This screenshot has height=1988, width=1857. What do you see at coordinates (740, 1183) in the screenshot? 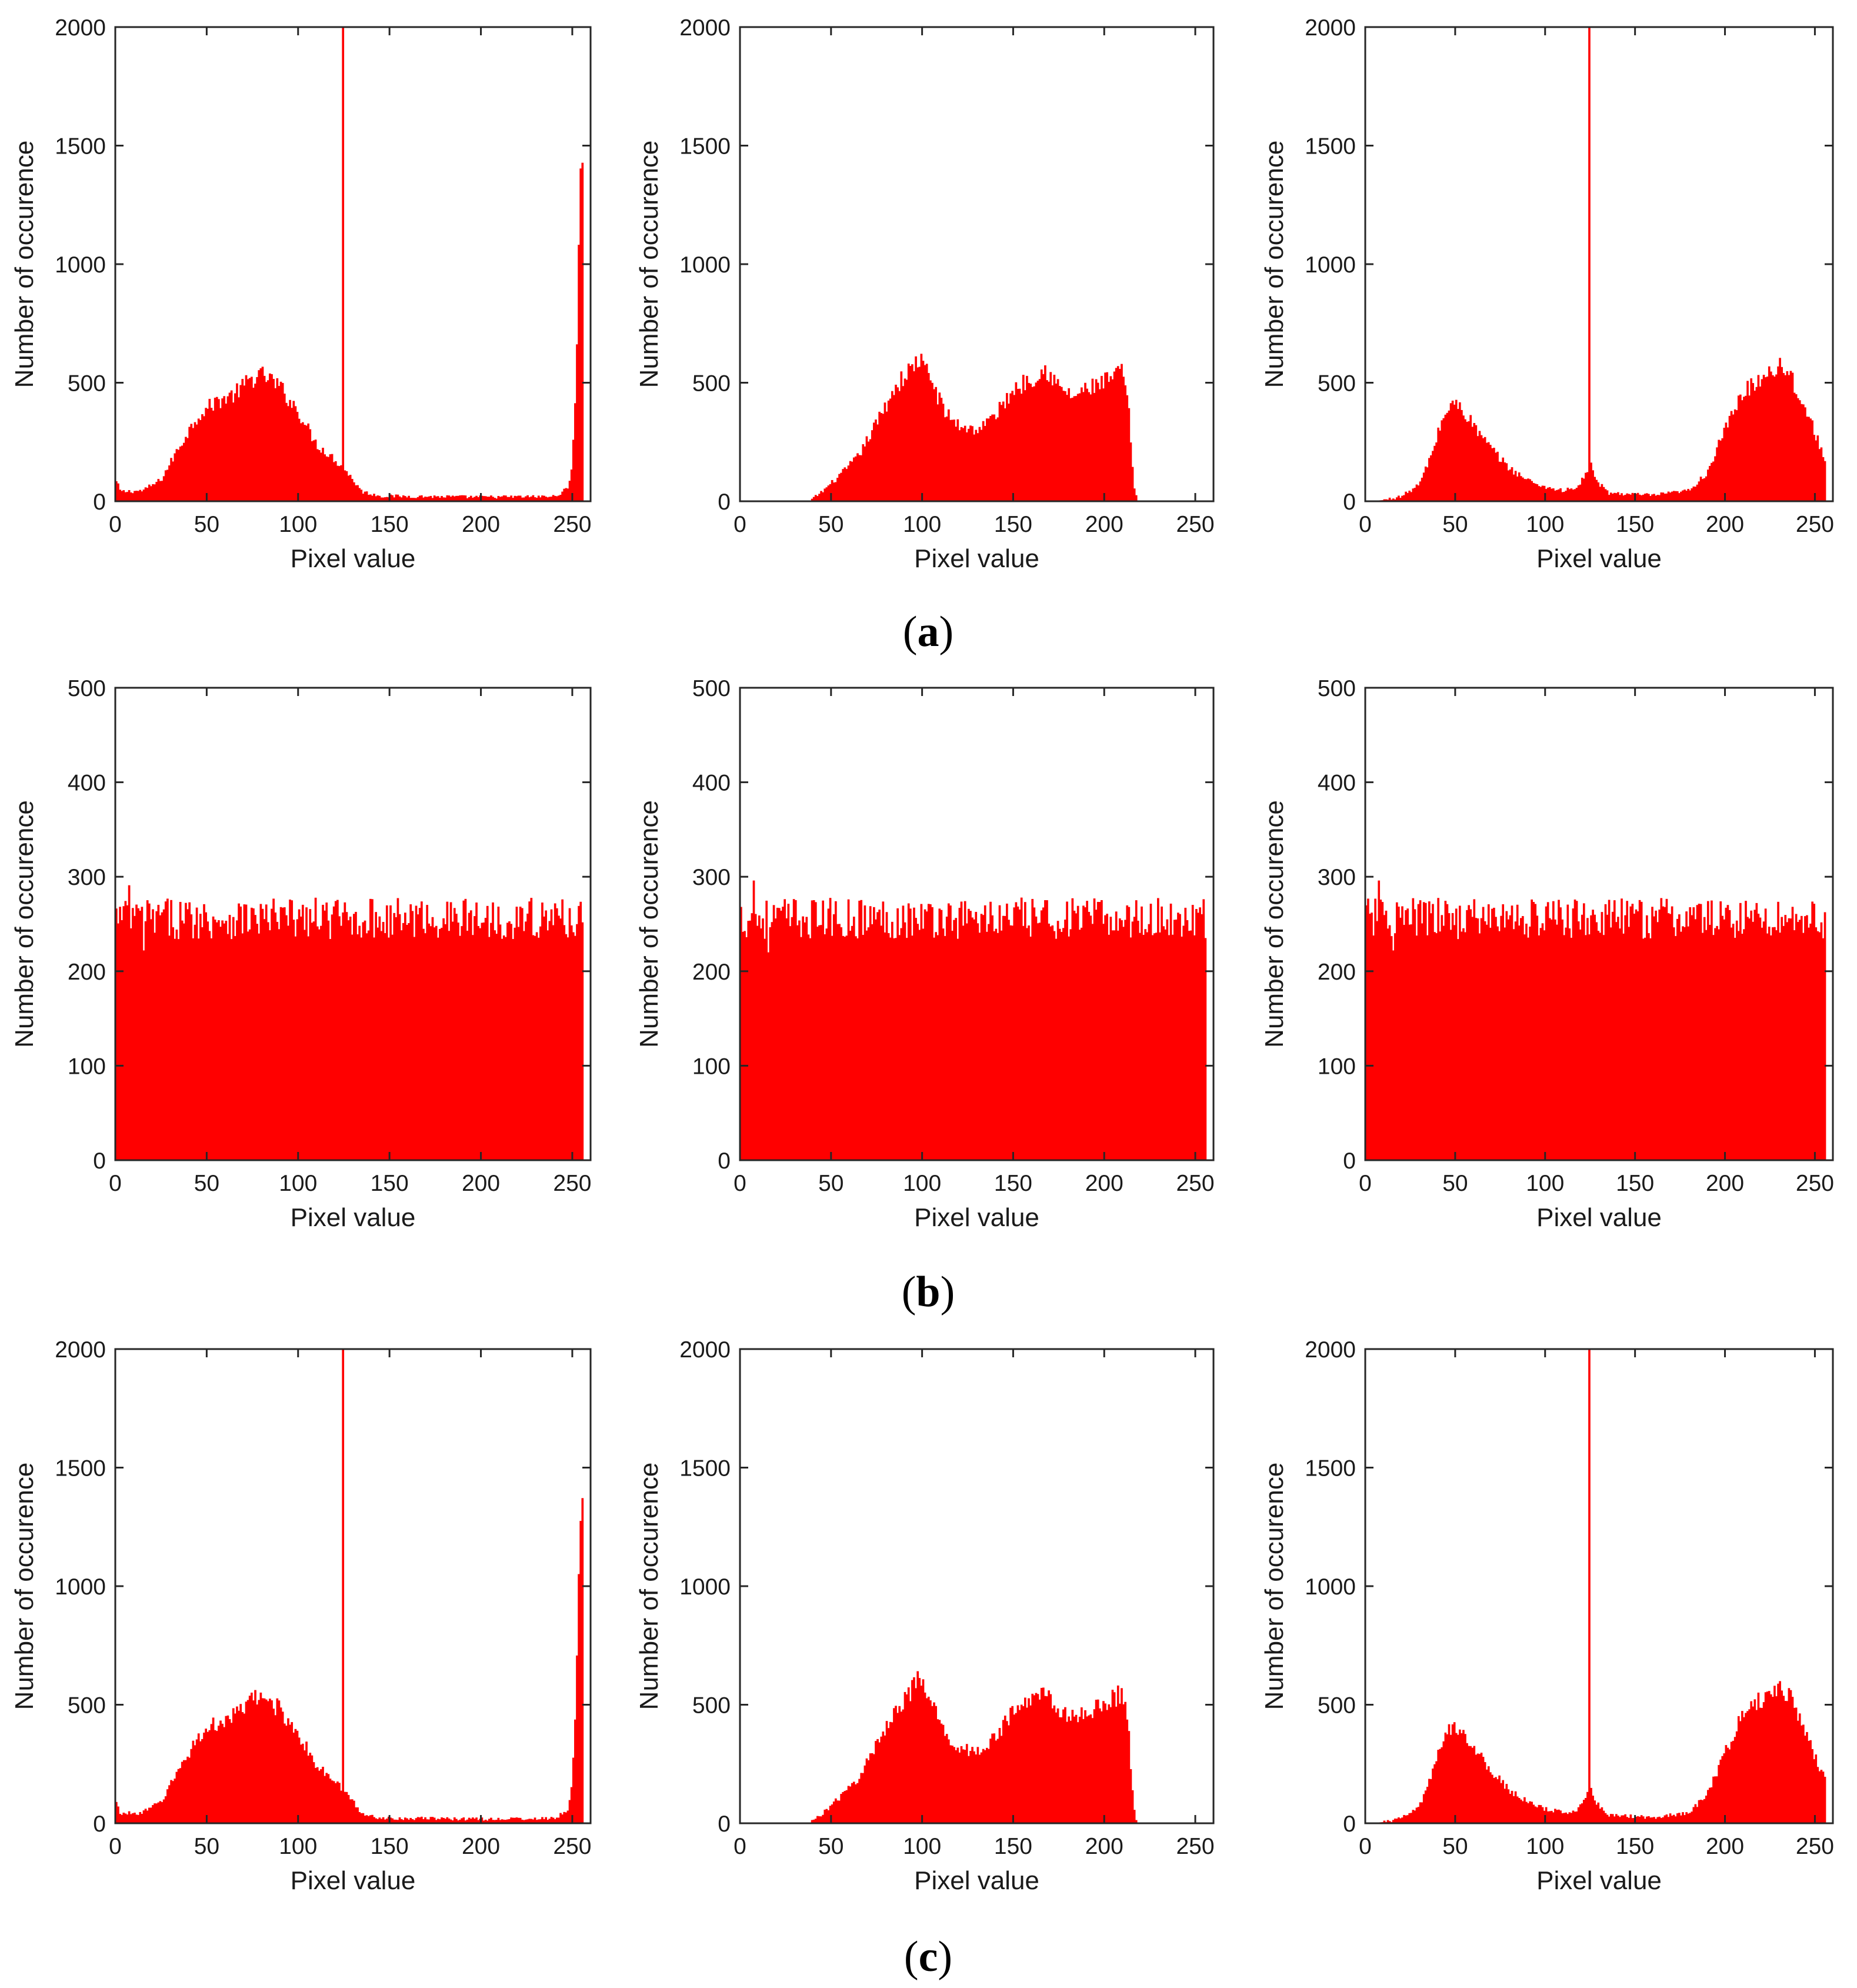
I see `x-tick-label: 0` at bounding box center [740, 1183].